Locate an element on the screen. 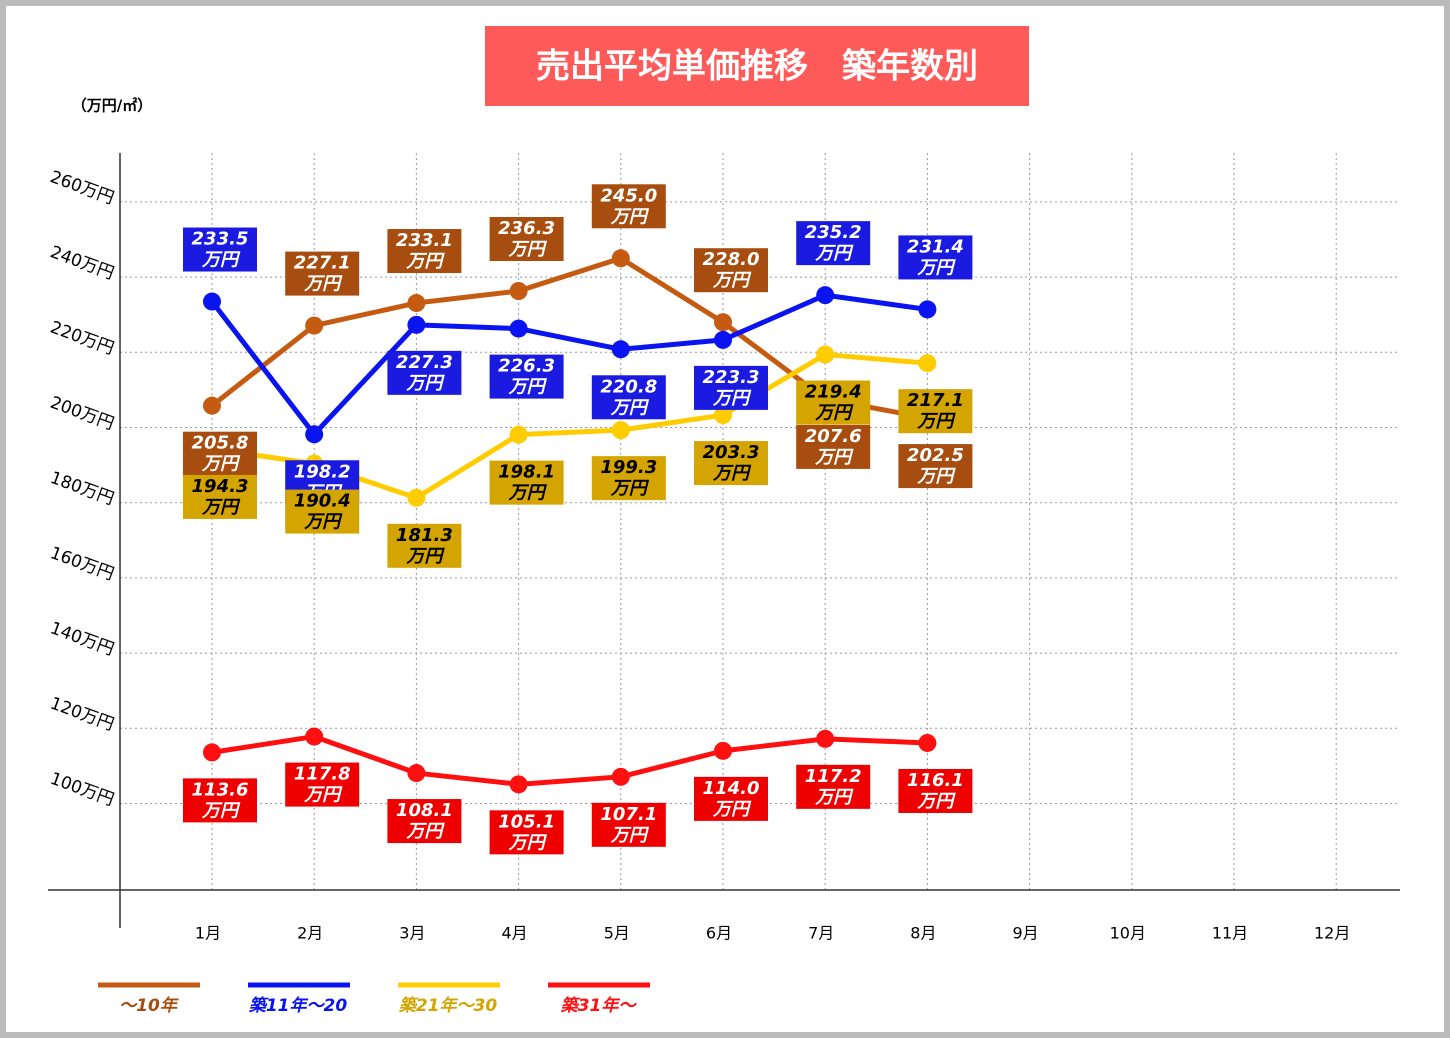  data-label-group: 233.1 万円 is located at coordinates (424, 251).